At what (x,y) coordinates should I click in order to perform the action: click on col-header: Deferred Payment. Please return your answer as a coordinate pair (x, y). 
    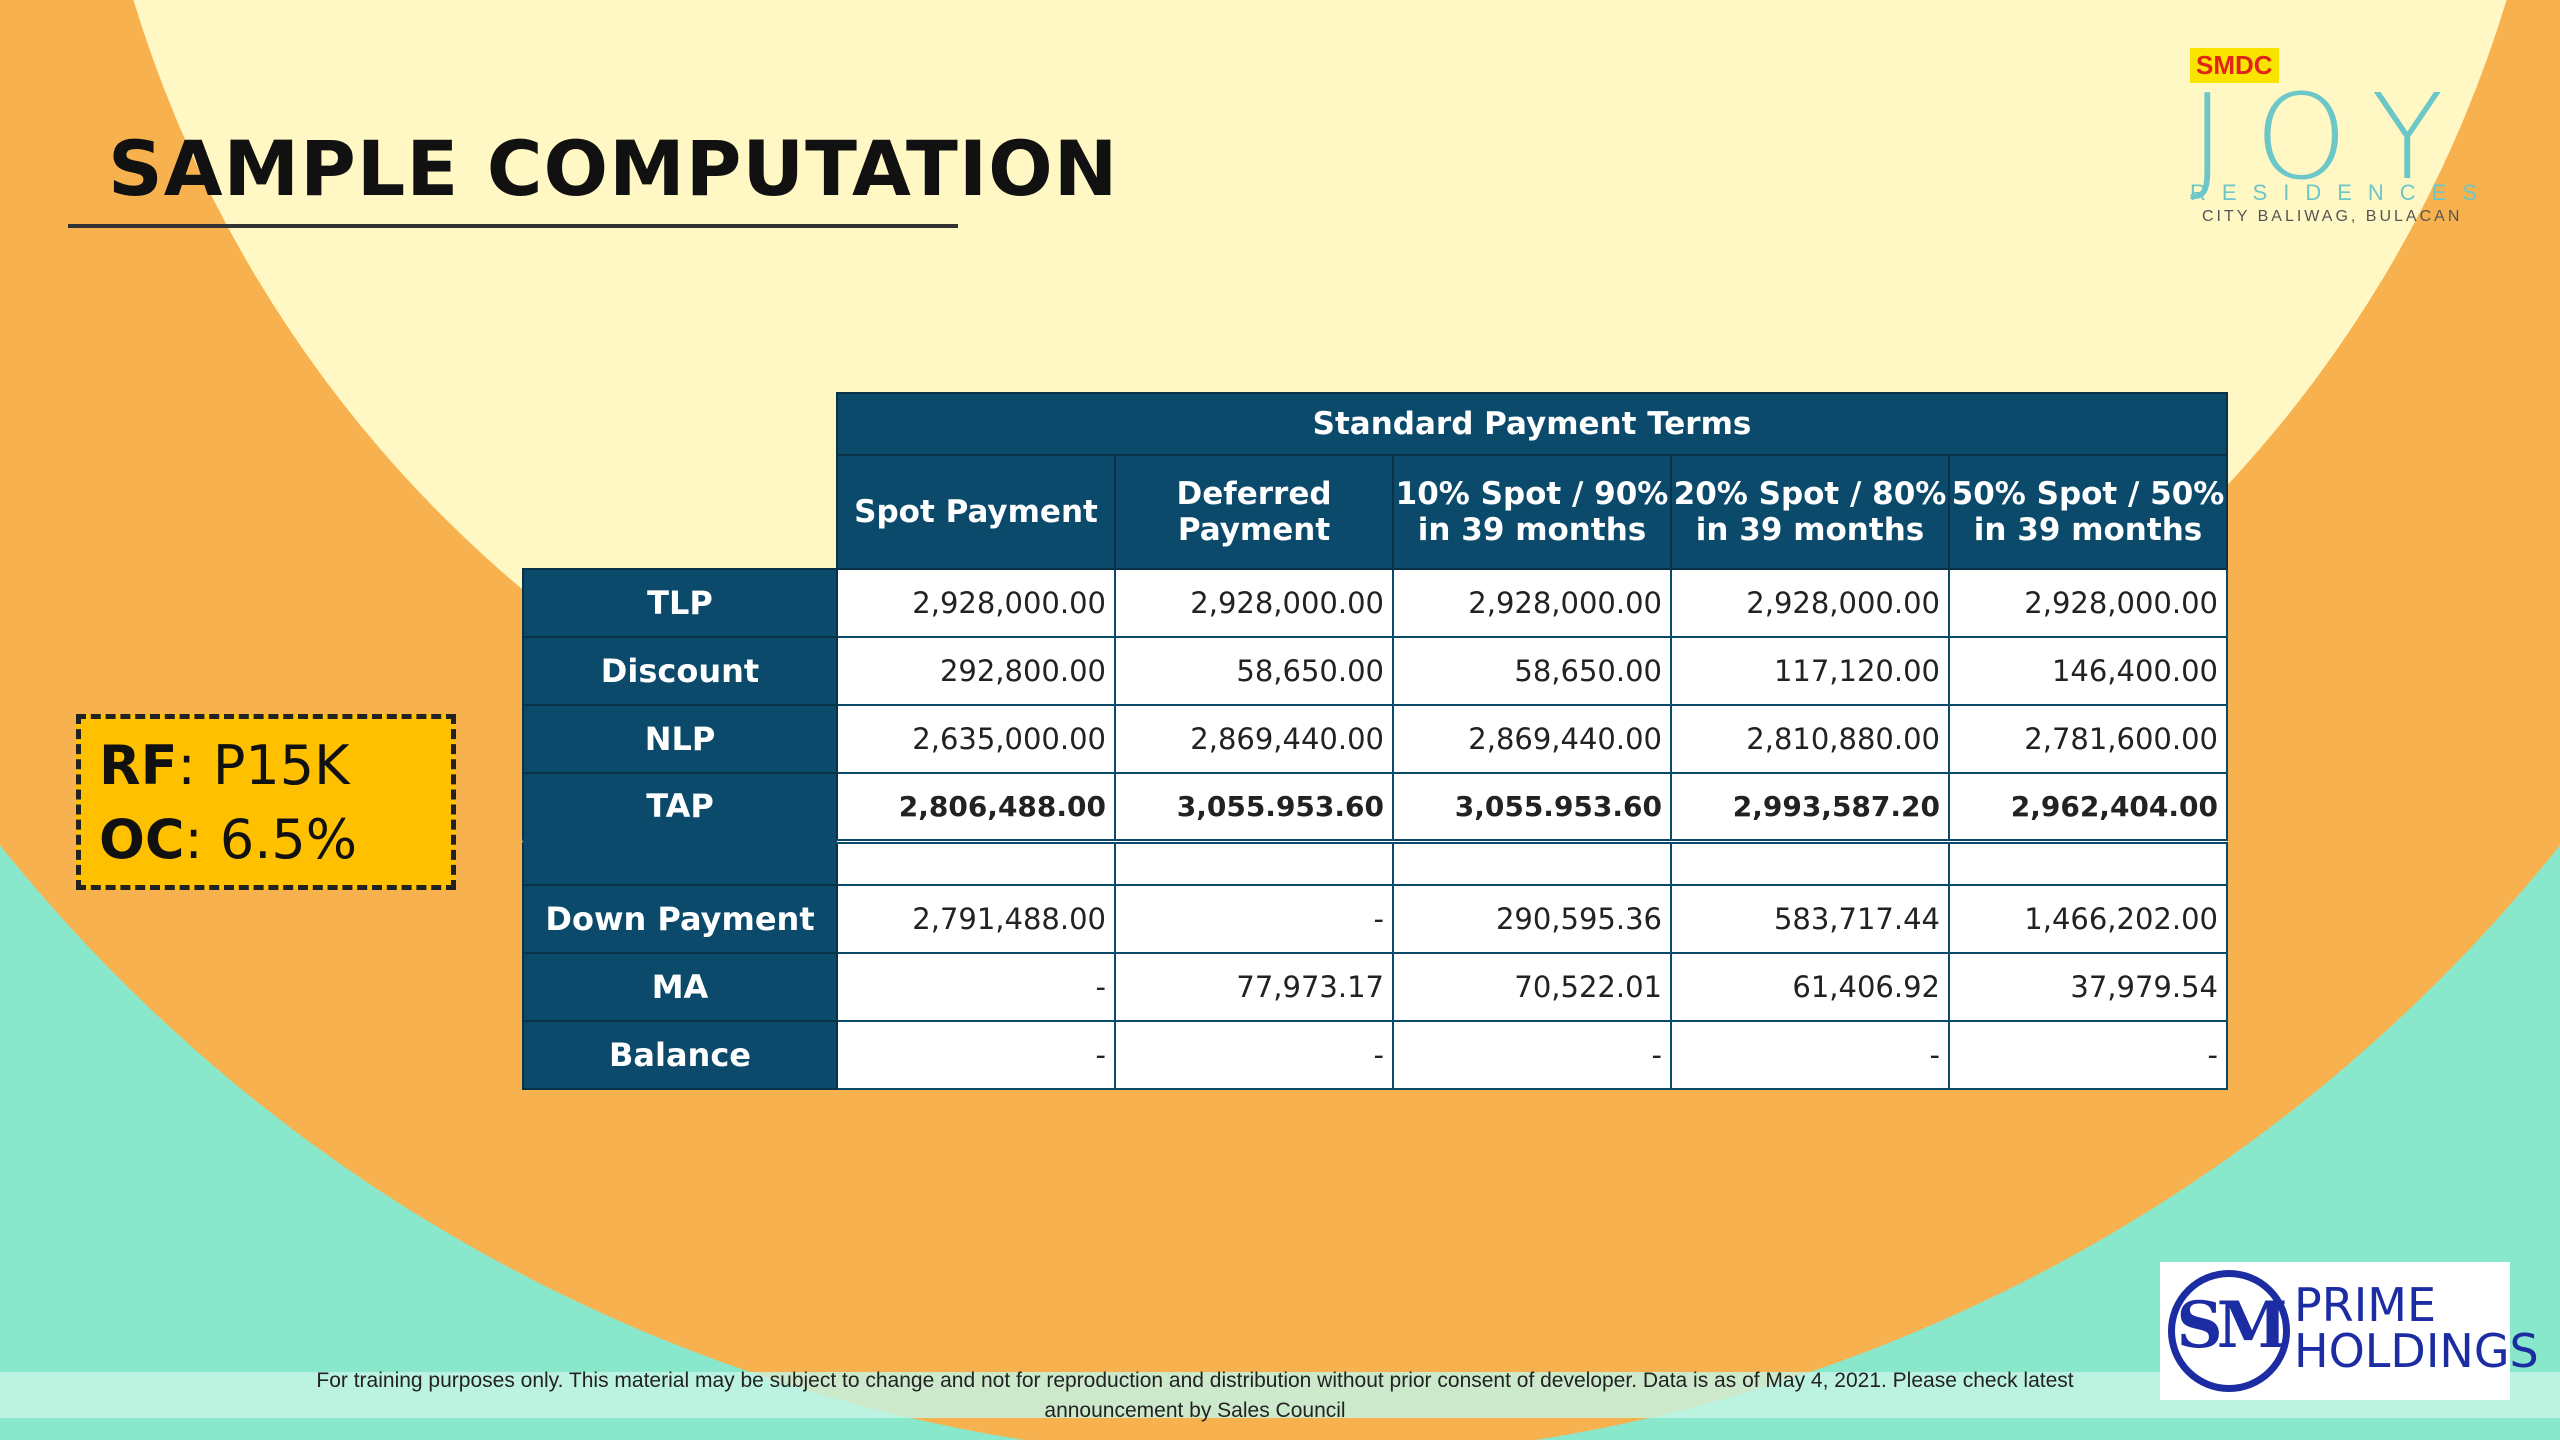
    Looking at the image, I should click on (1254, 512).